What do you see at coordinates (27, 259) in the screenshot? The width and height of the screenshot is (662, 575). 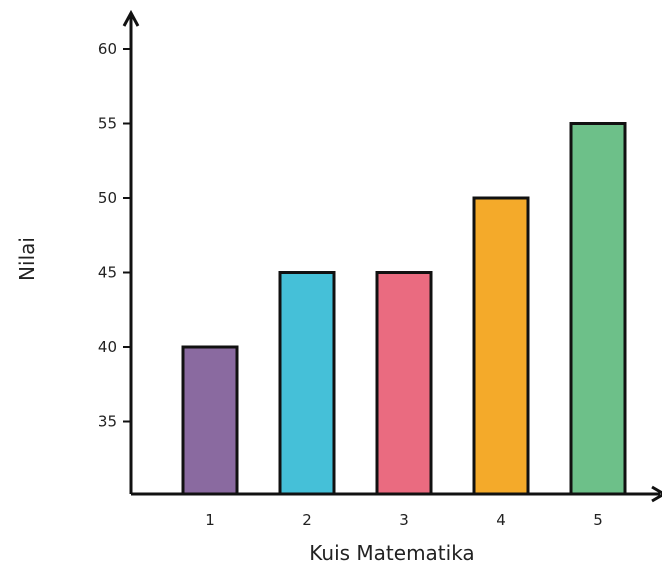 I see `y-axis-title: Nilai` at bounding box center [27, 259].